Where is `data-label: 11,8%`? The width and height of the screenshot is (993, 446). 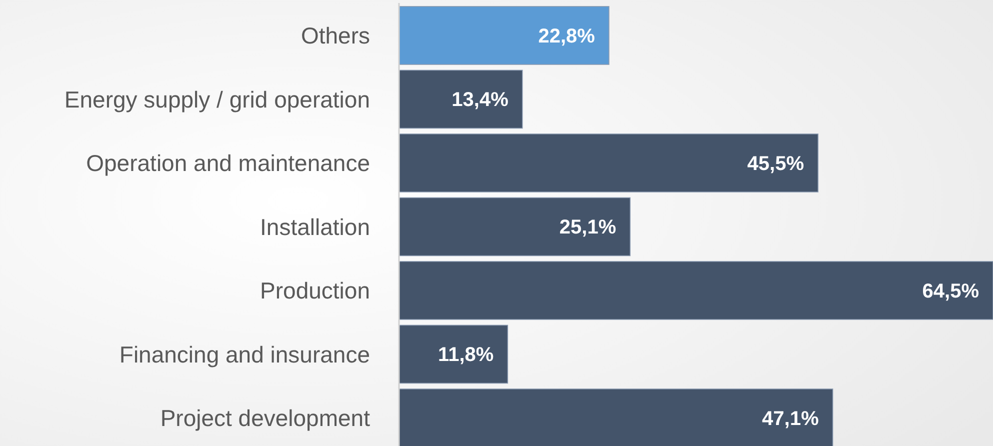 data-label: 11,8% is located at coordinates (466, 355).